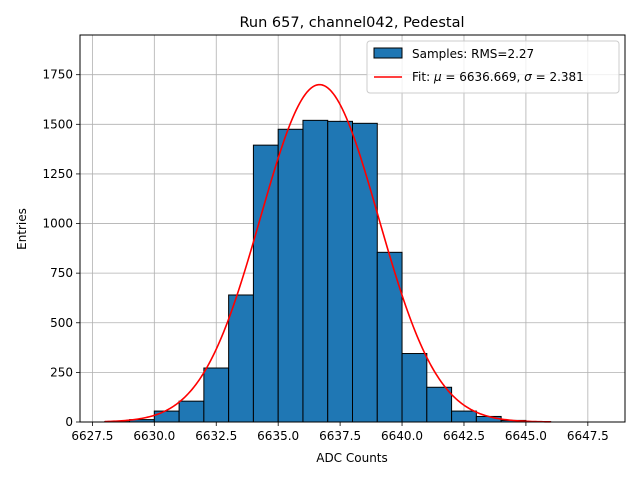  Describe the element at coordinates (483, 77) in the screenshot. I see `legend-fit-mu-value: = 6636.669,` at that location.